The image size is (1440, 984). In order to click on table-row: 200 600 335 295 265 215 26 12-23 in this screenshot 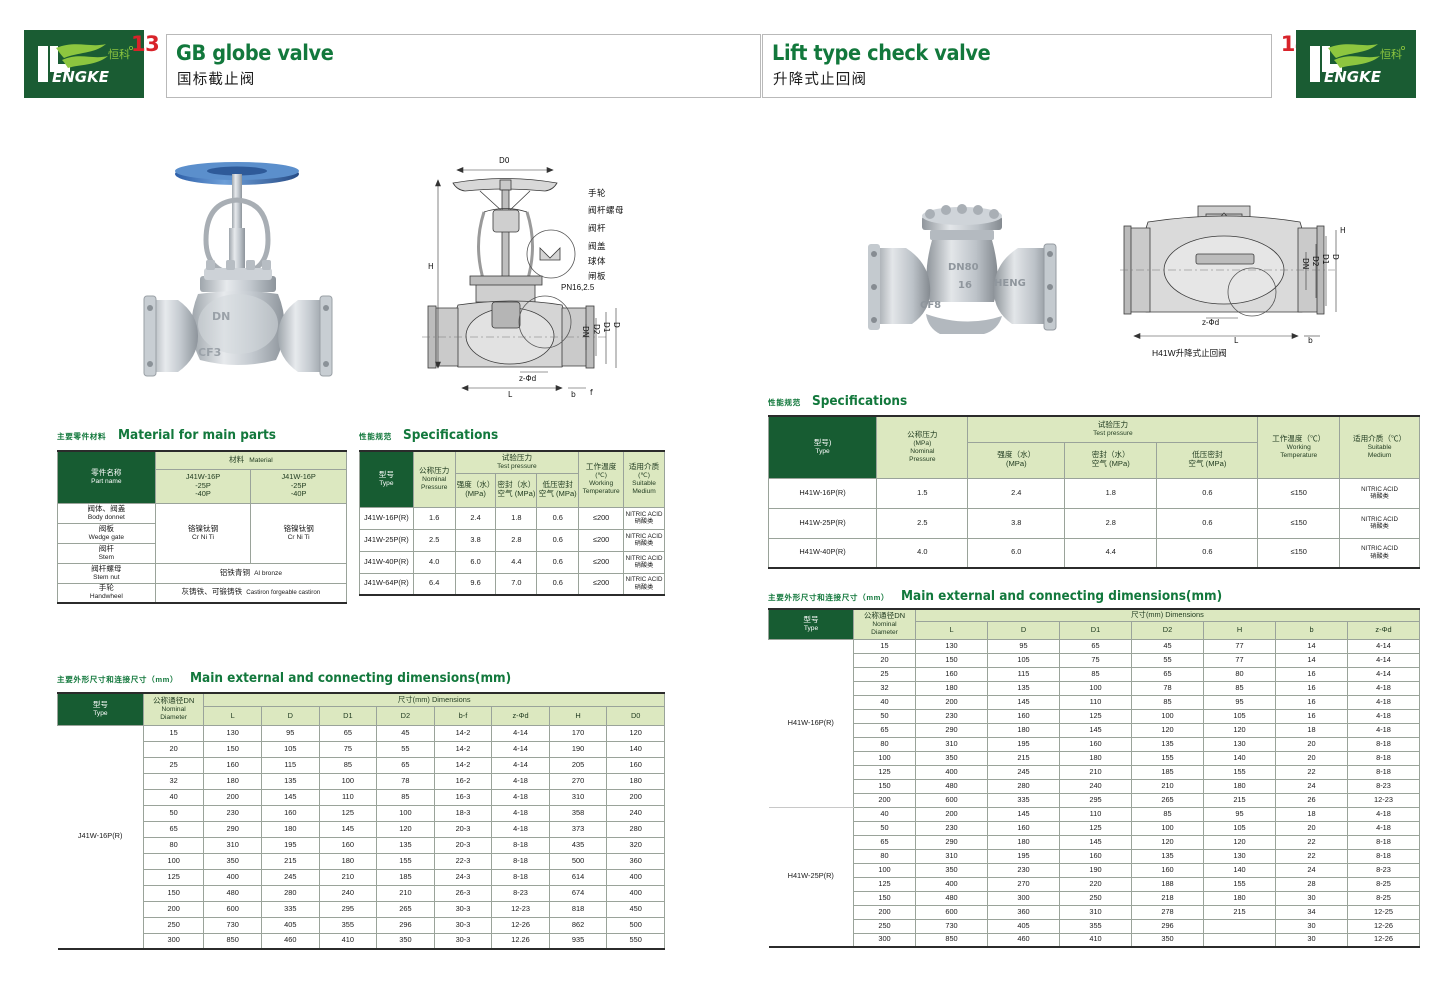, I will do `click(1094, 800)`.